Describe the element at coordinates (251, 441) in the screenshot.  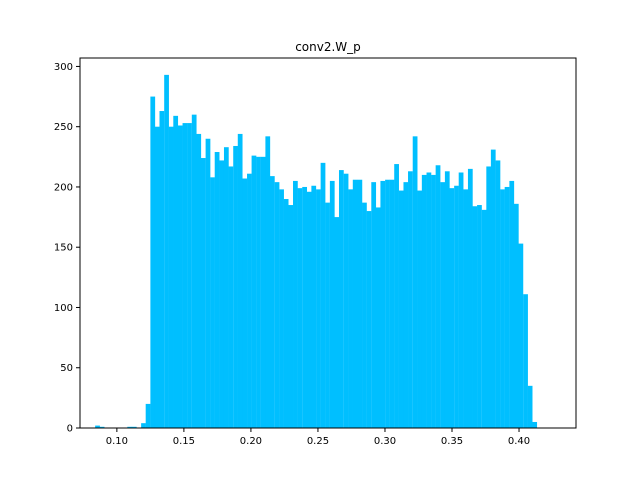
I see `x-tick-label: 0.20` at that location.